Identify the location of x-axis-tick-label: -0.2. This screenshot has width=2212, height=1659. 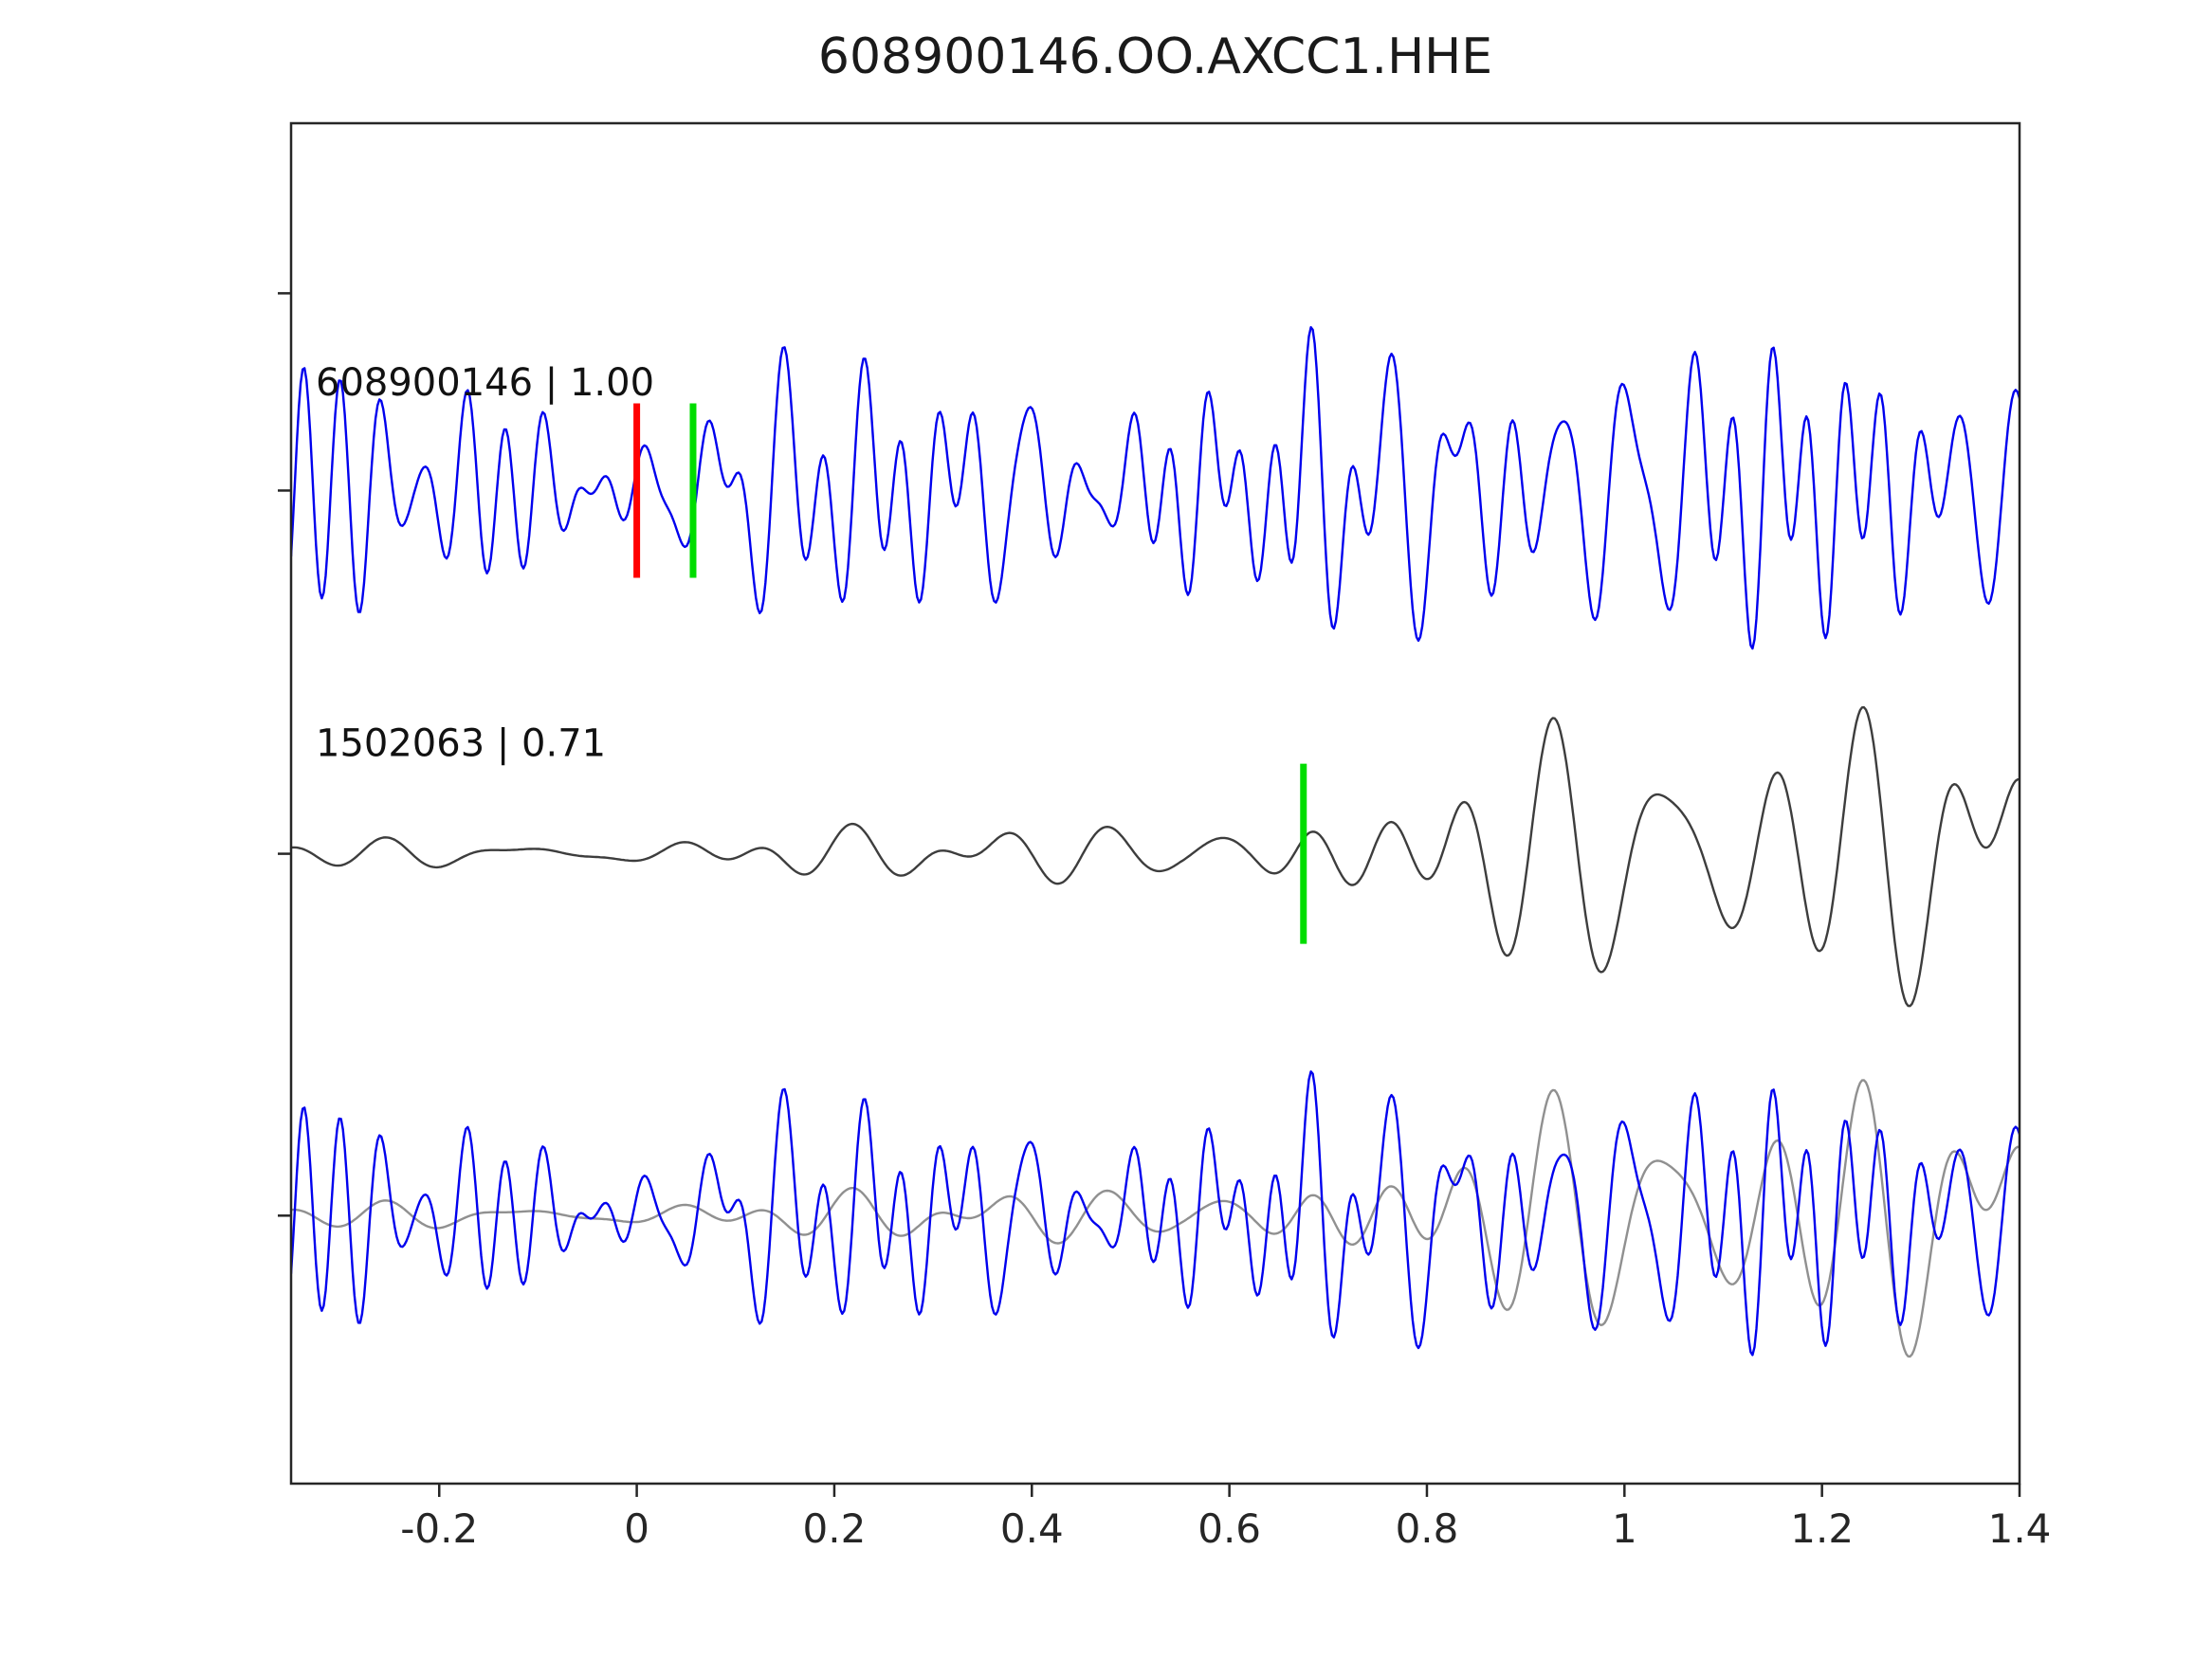
(439, 1528).